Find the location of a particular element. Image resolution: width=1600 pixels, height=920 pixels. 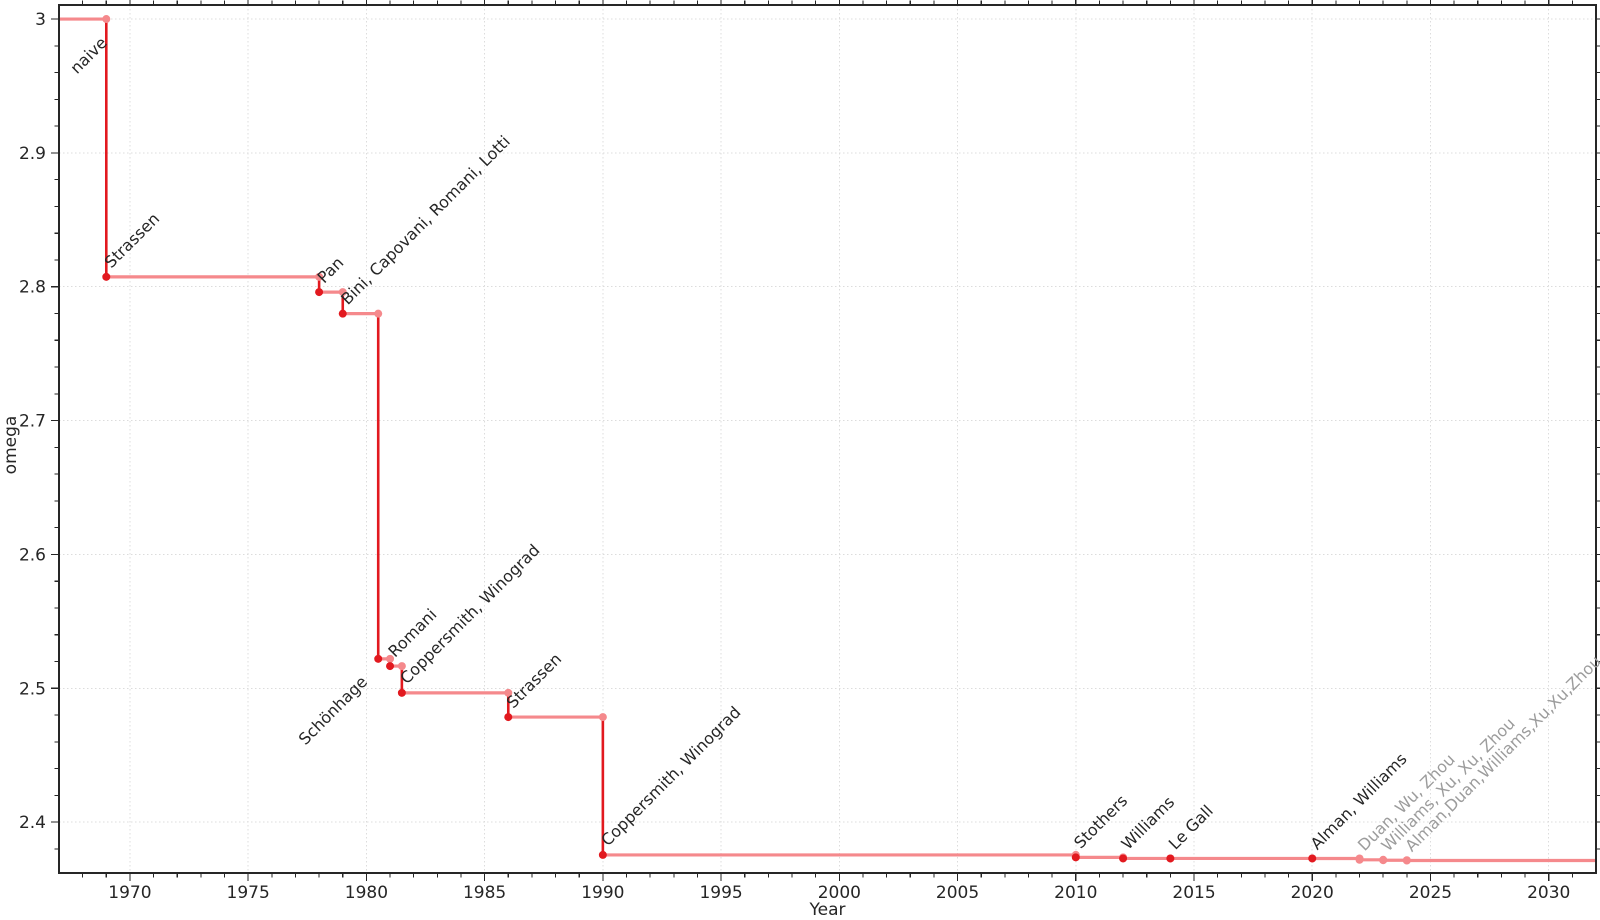

data-point-pan-1978 is located at coordinates (319, 292).